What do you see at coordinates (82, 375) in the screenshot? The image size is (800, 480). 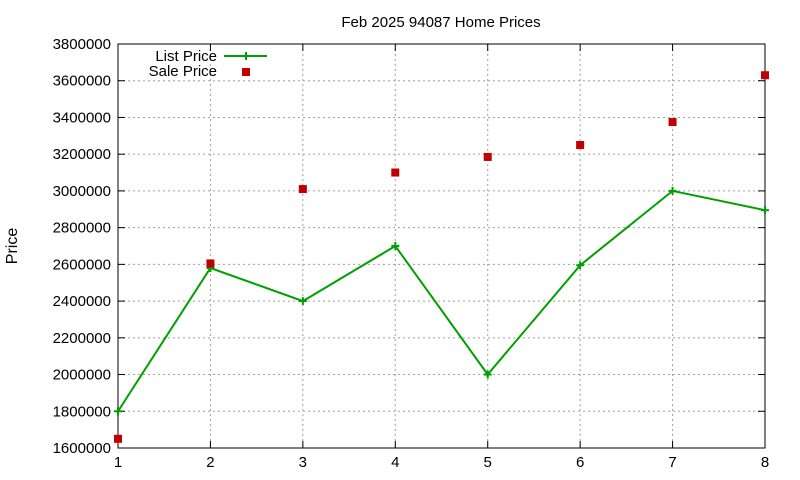 I see `y-tick-label: 2000000` at bounding box center [82, 375].